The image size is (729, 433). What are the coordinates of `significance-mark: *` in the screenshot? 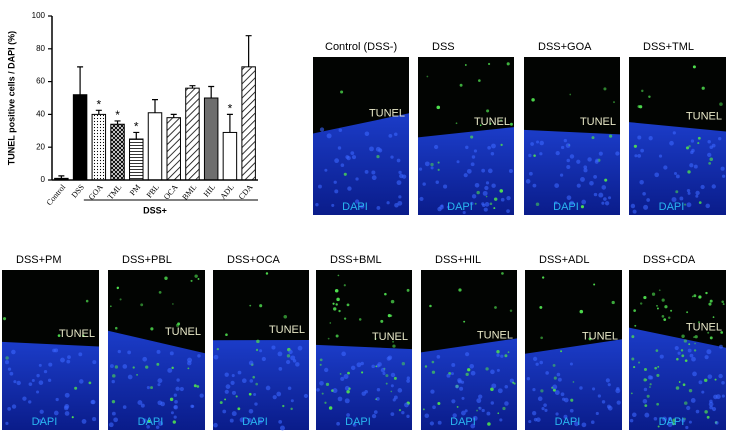 It's located at (230, 109).